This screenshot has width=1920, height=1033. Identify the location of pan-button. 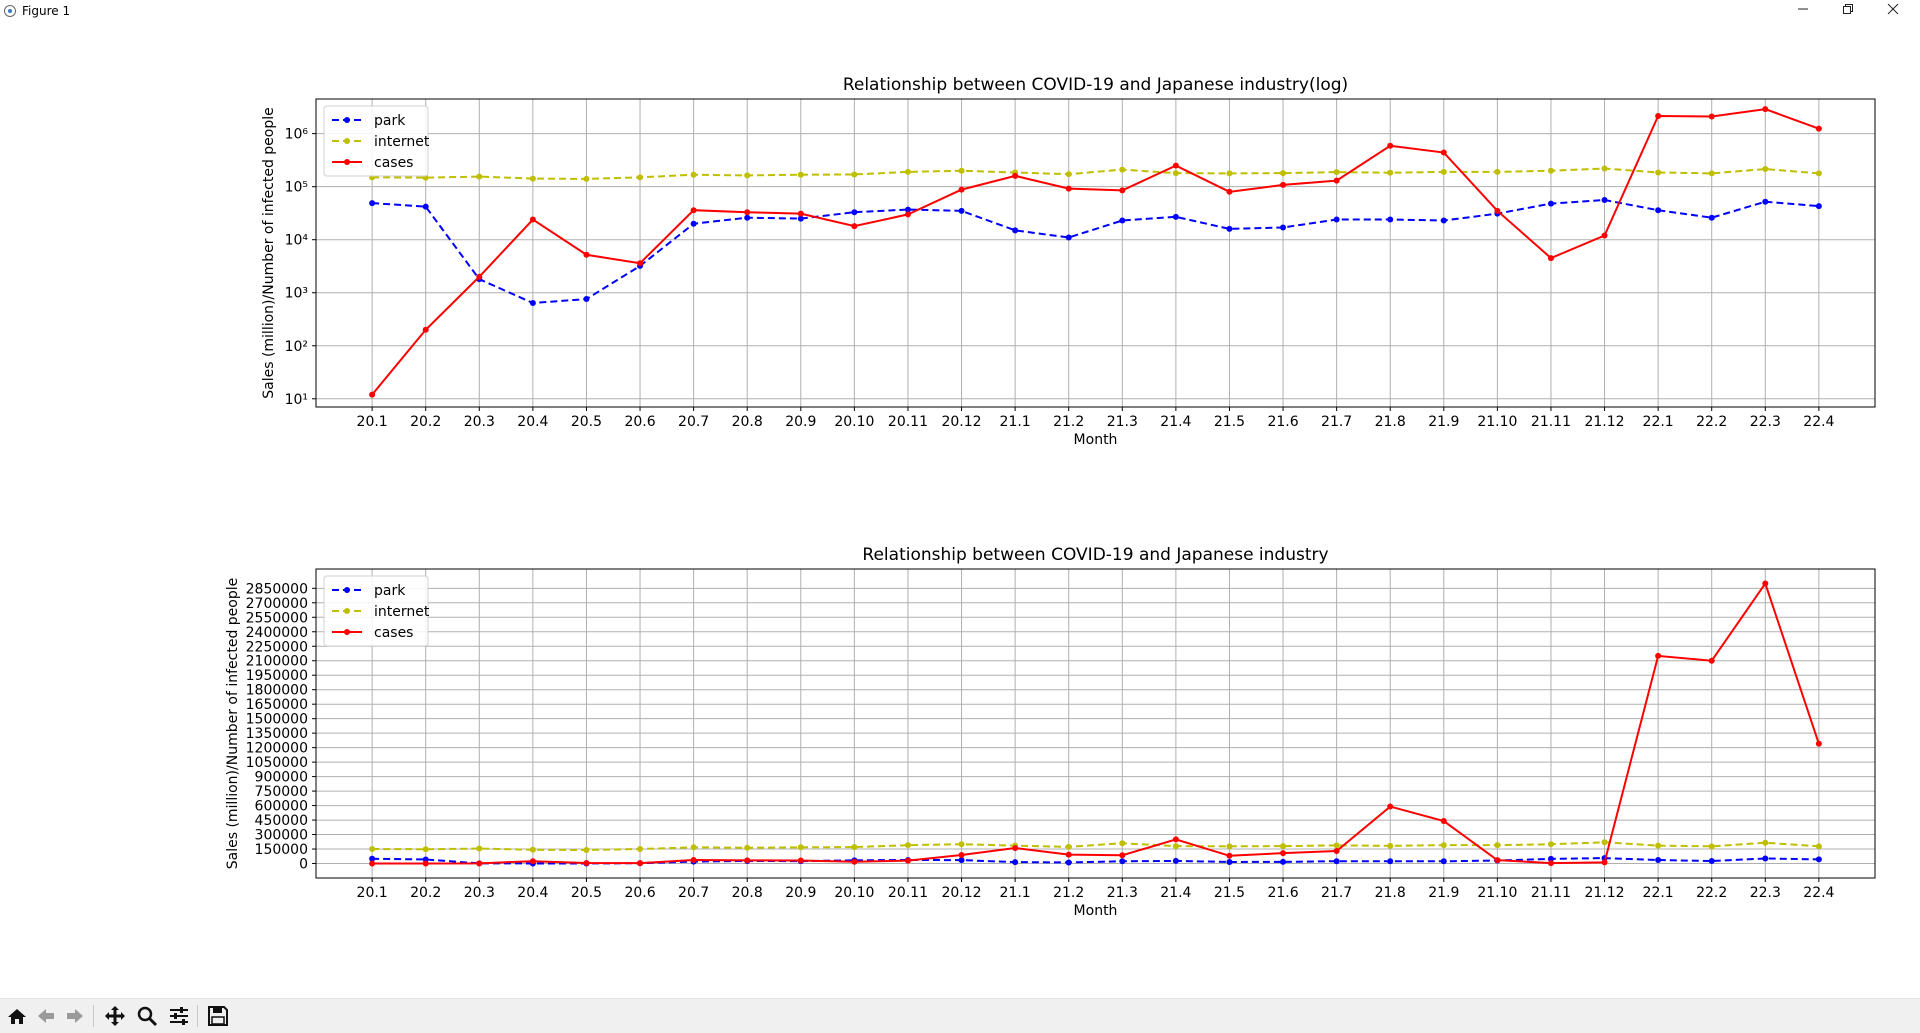
(115, 1016).